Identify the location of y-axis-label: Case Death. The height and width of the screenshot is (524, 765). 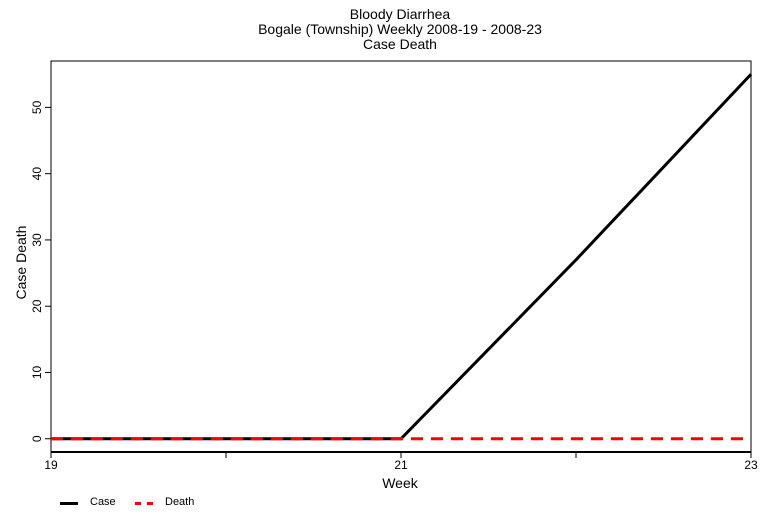
(21, 263).